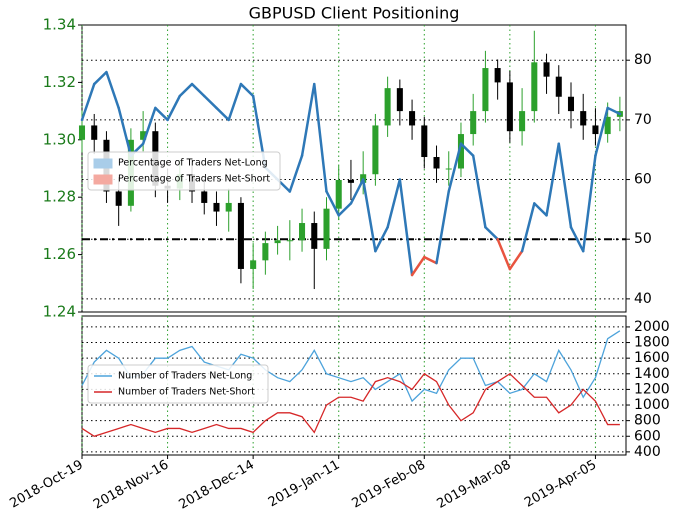  I want to click on x-tick-label: 2019-Mar-08, so click(473, 485).